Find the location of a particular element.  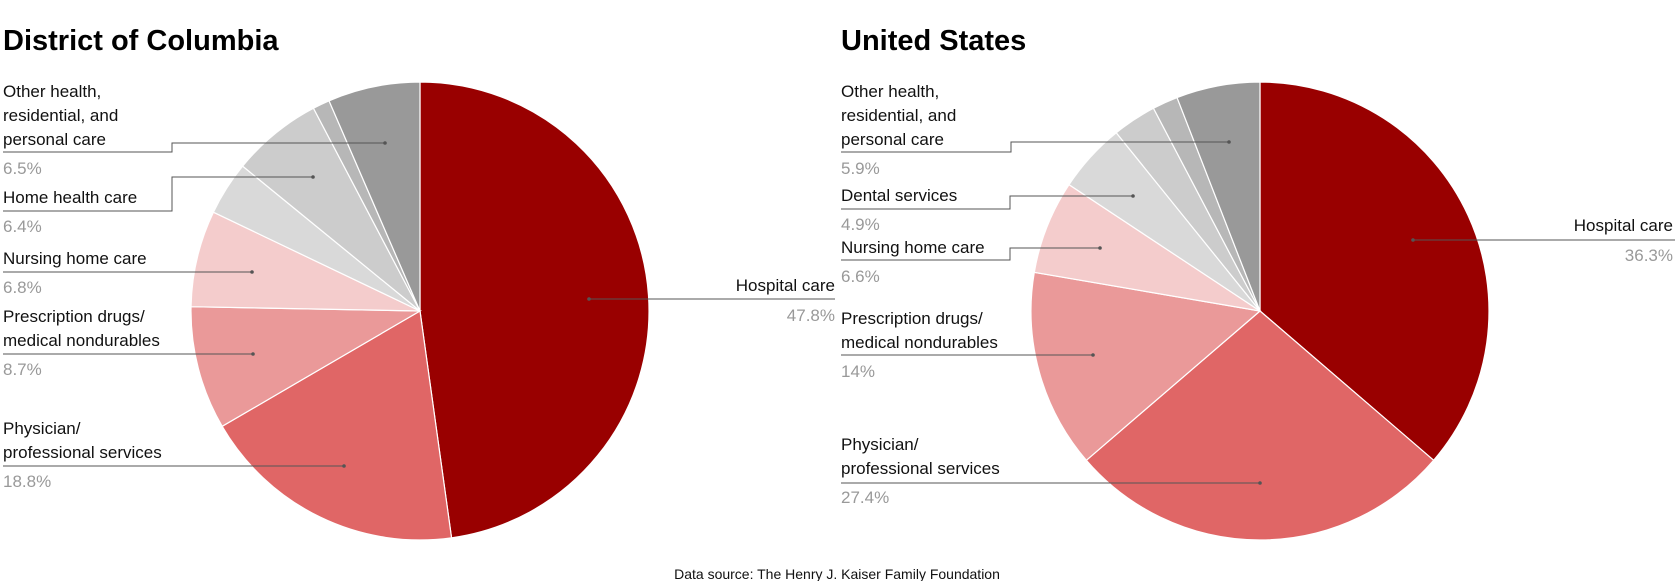

us-dental-label: Dental services is located at coordinates (899, 195).